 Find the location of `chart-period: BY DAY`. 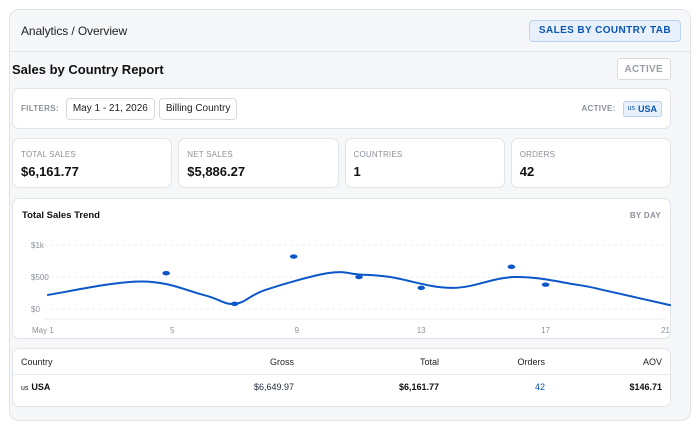

chart-period: BY DAY is located at coordinates (645, 215).